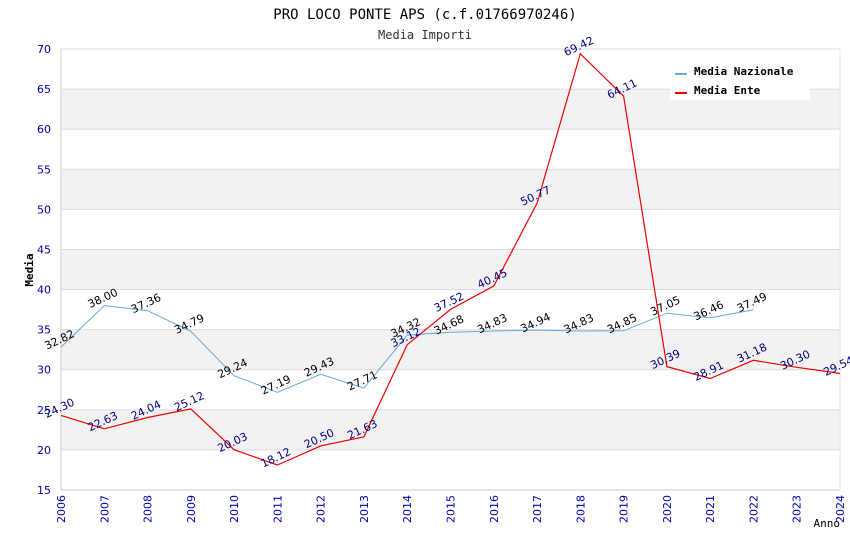 This screenshot has width=850, height=550. I want to click on x-tick-label: 2007, so click(104, 509).